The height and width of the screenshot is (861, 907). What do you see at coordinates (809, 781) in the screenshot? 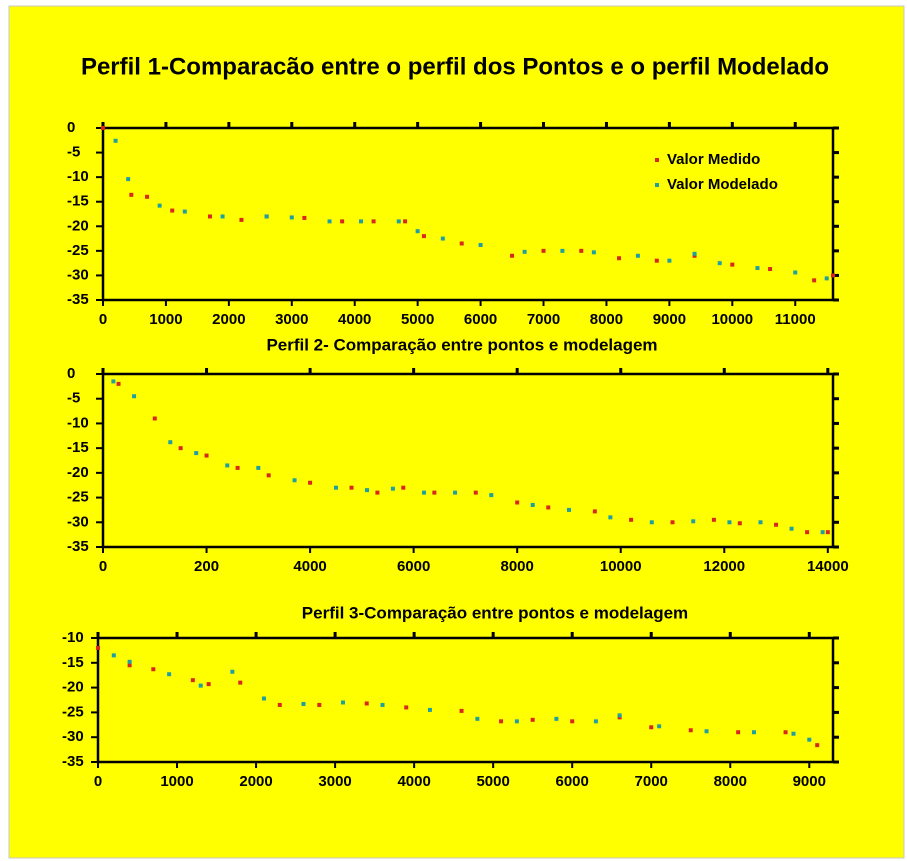
I see `x-tick-label: 9000` at bounding box center [809, 781].